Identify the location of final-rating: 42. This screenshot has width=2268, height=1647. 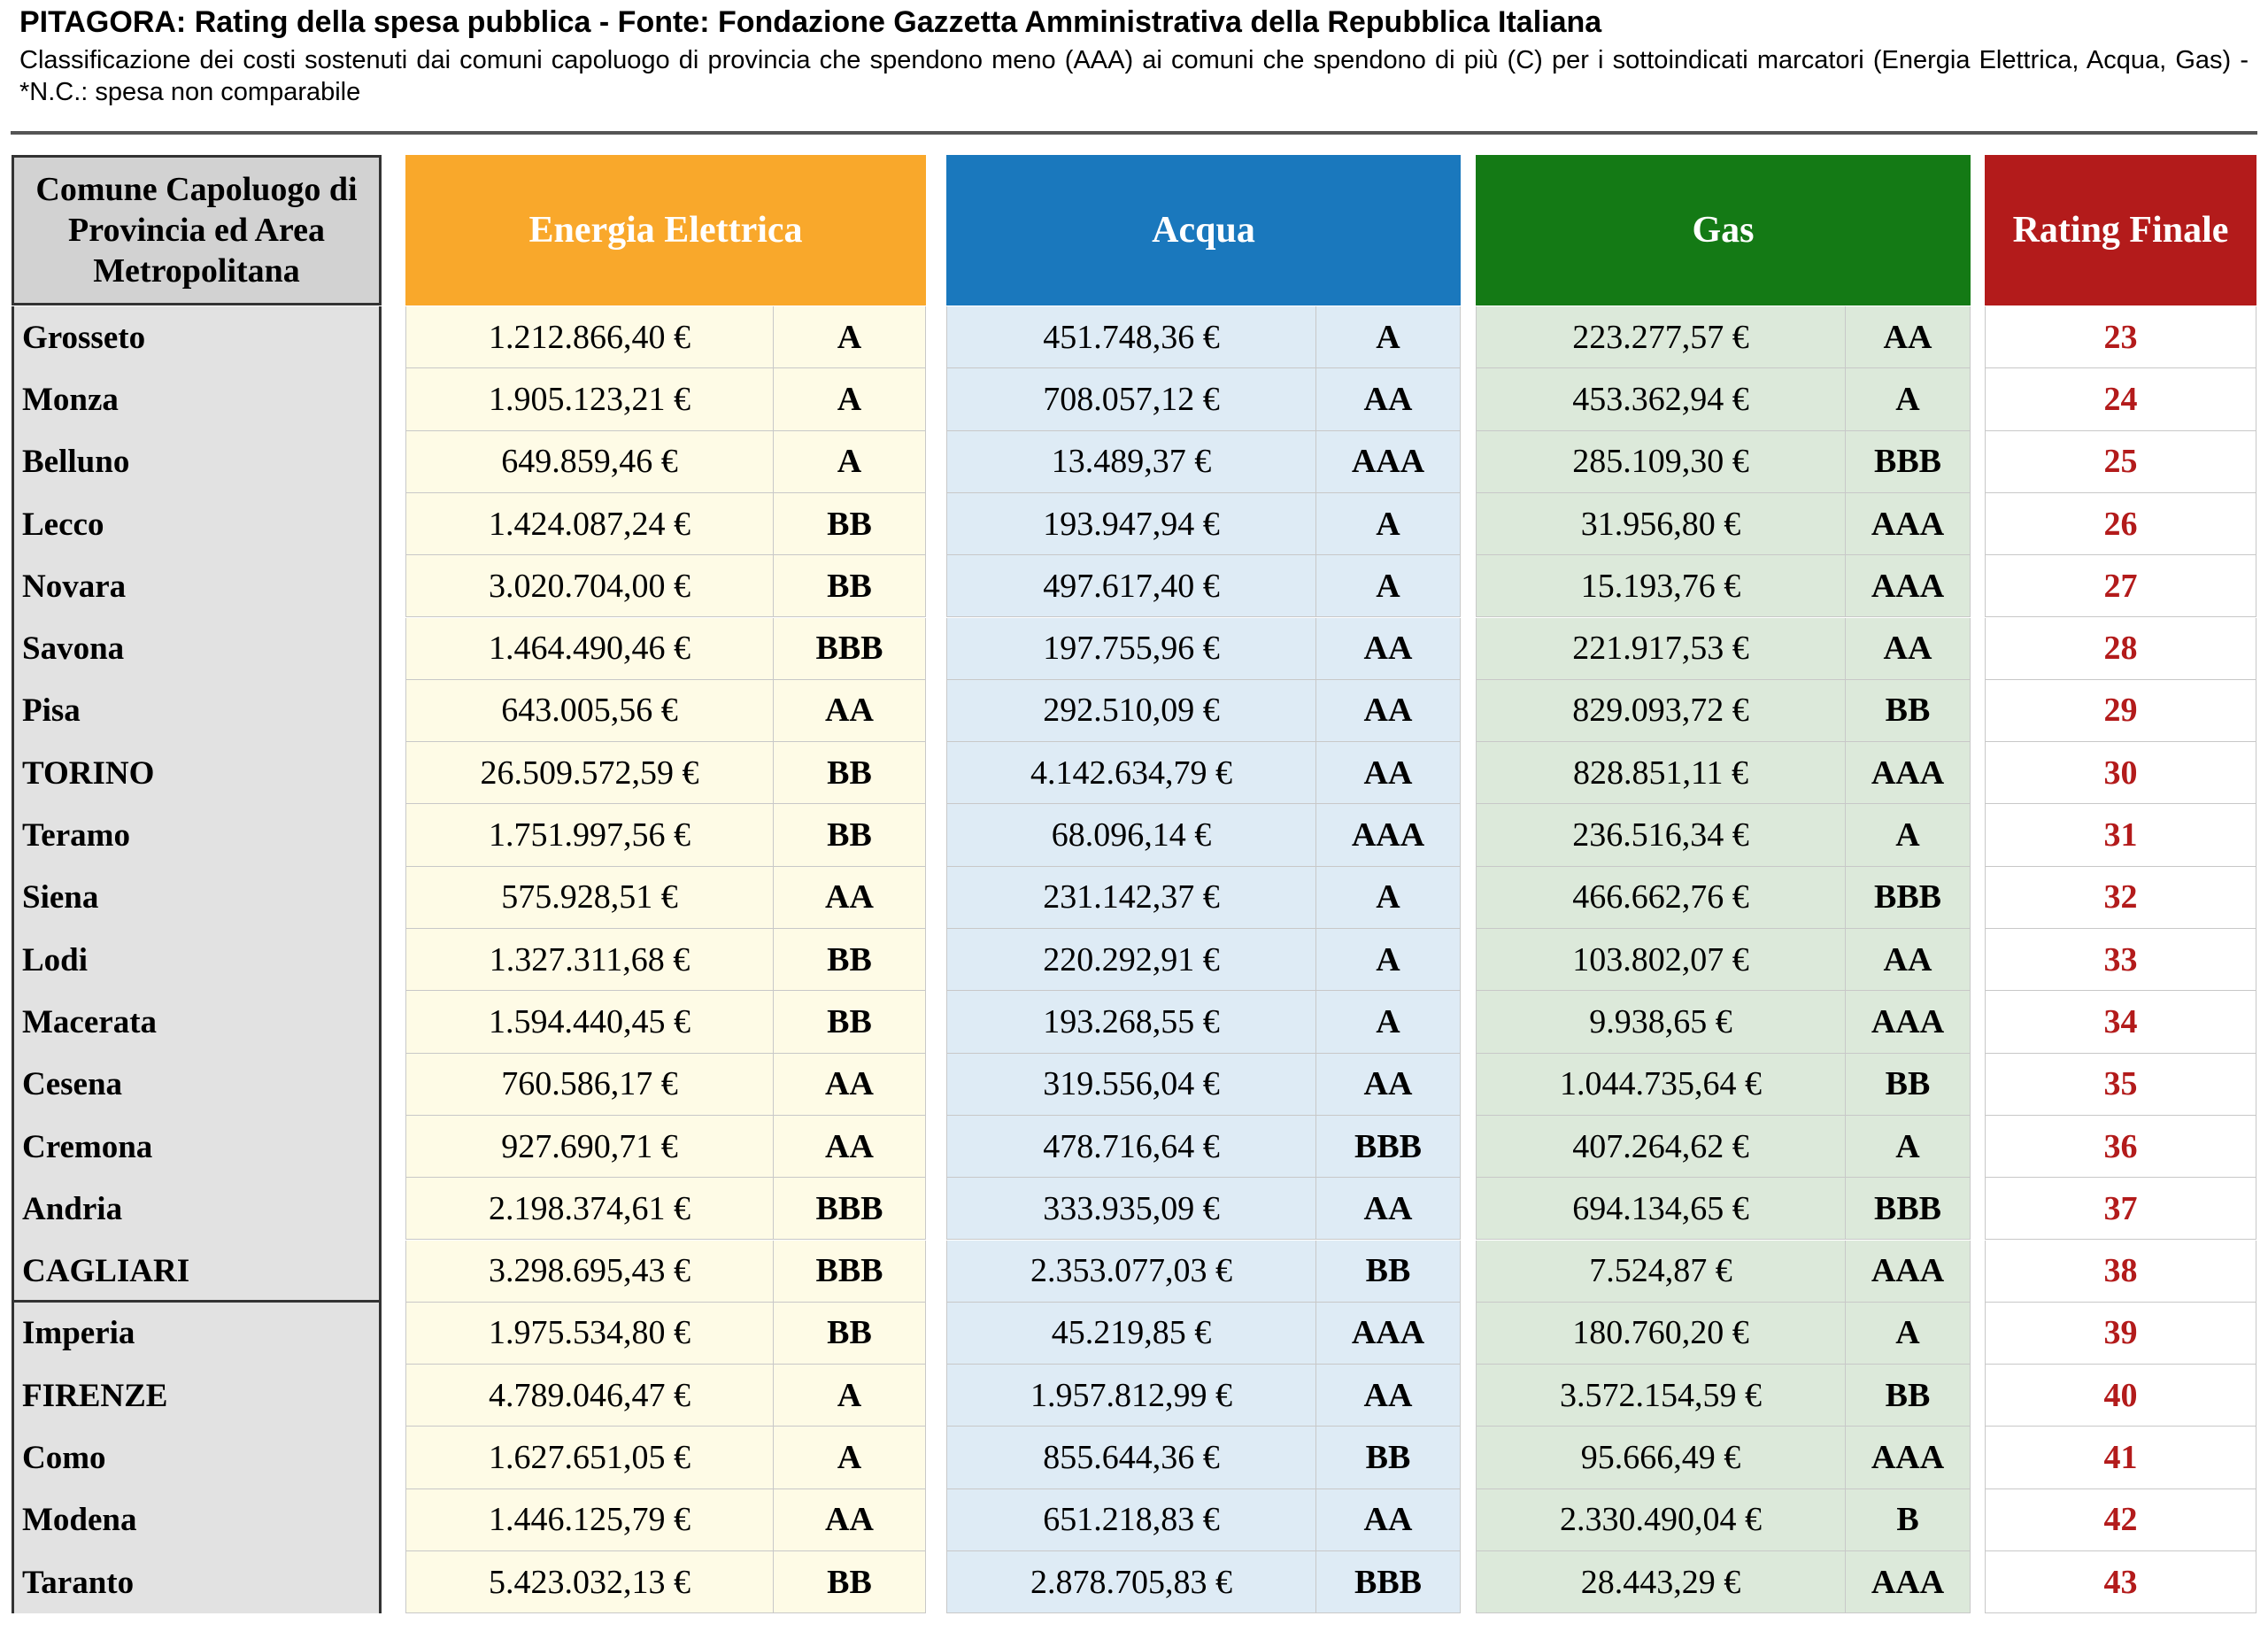
(2120, 1519).